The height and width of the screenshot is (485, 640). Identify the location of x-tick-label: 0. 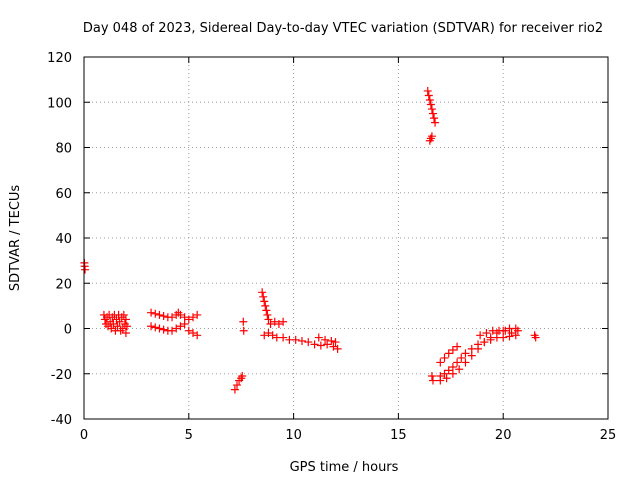
(84, 435).